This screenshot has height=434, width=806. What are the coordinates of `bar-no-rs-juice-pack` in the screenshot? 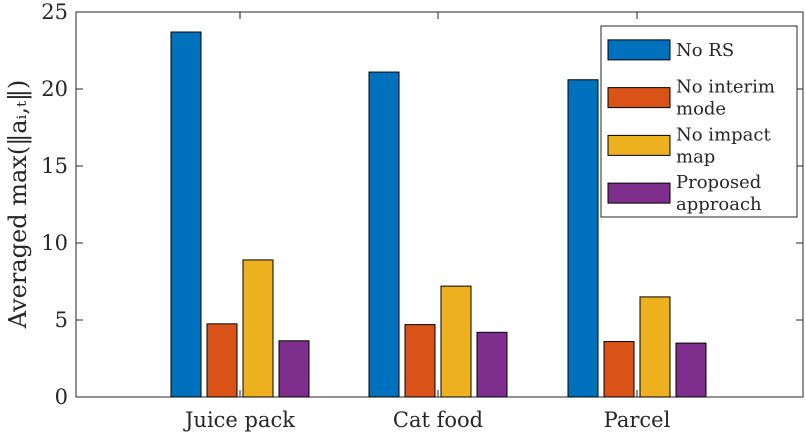 It's located at (186, 214).